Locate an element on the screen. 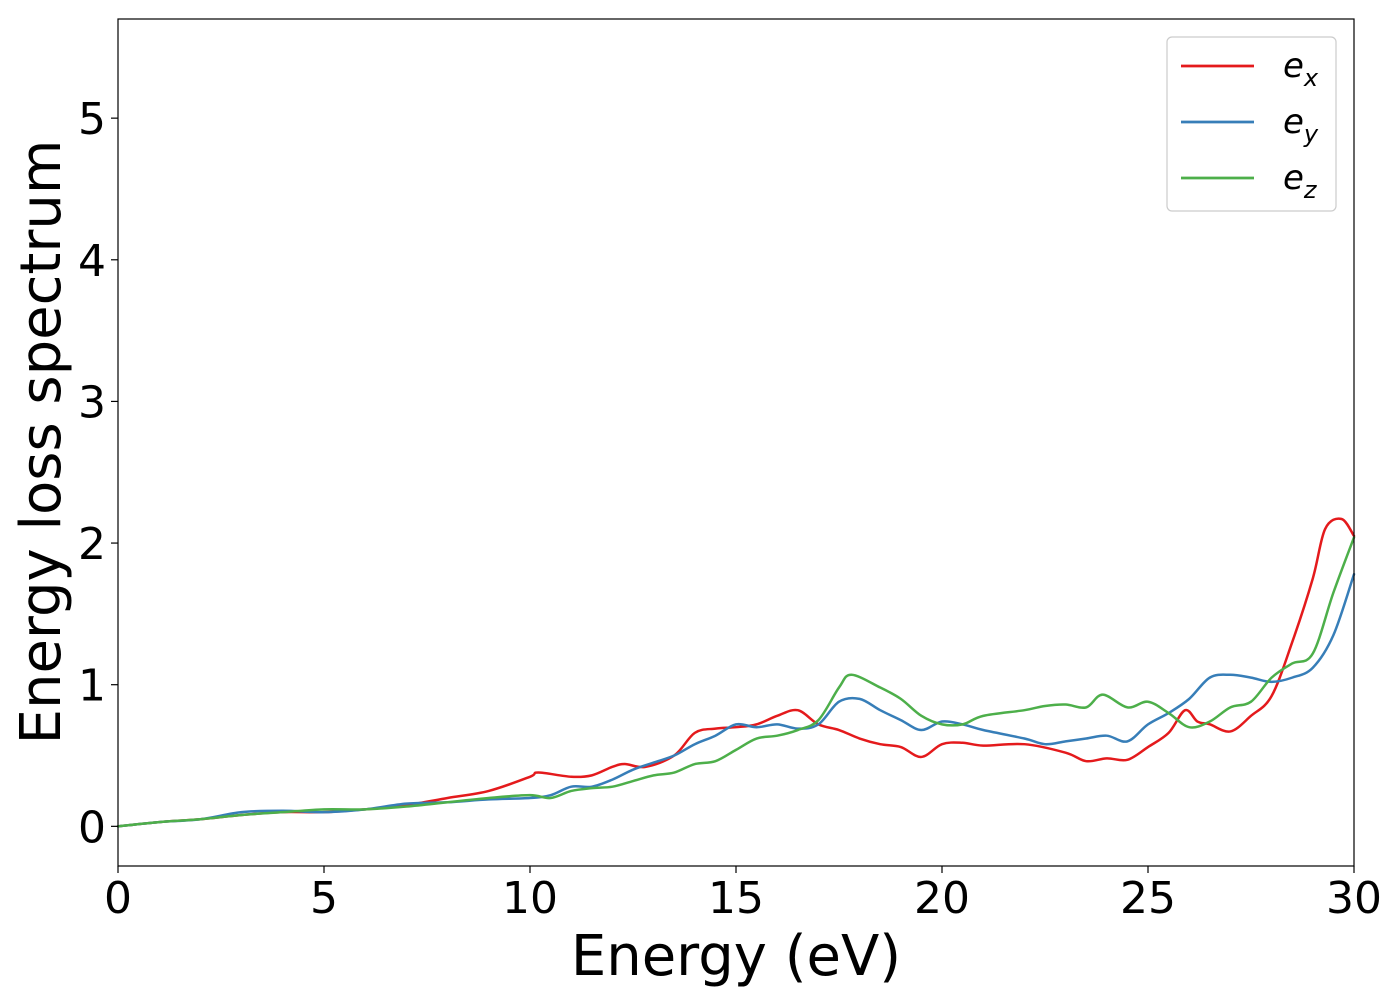  legend-label-z: ez is located at coordinates (1300, 181).